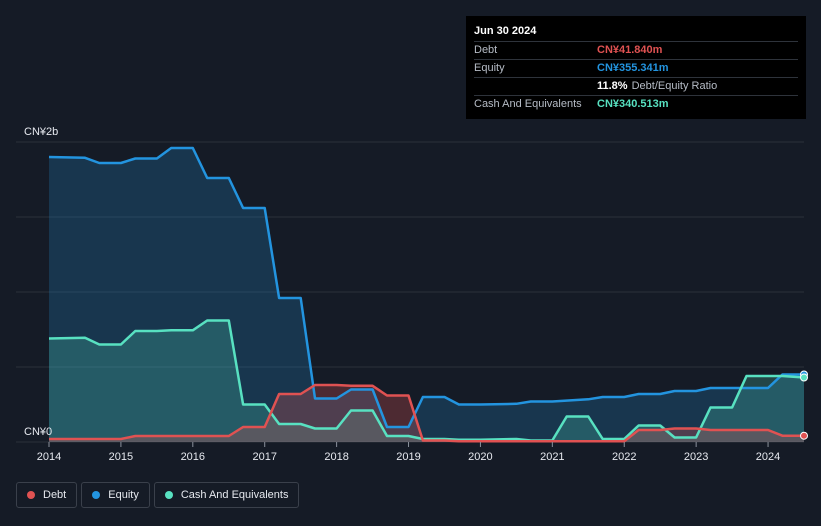 The image size is (821, 526). I want to click on cash-end-marker, so click(804, 377).